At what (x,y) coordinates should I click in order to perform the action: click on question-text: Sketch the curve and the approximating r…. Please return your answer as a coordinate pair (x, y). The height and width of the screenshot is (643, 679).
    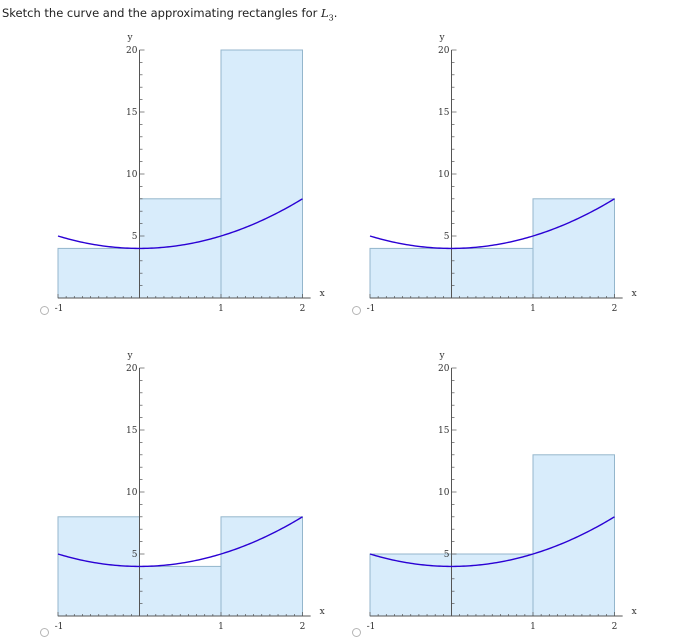
    Looking at the image, I should click on (162, 13).